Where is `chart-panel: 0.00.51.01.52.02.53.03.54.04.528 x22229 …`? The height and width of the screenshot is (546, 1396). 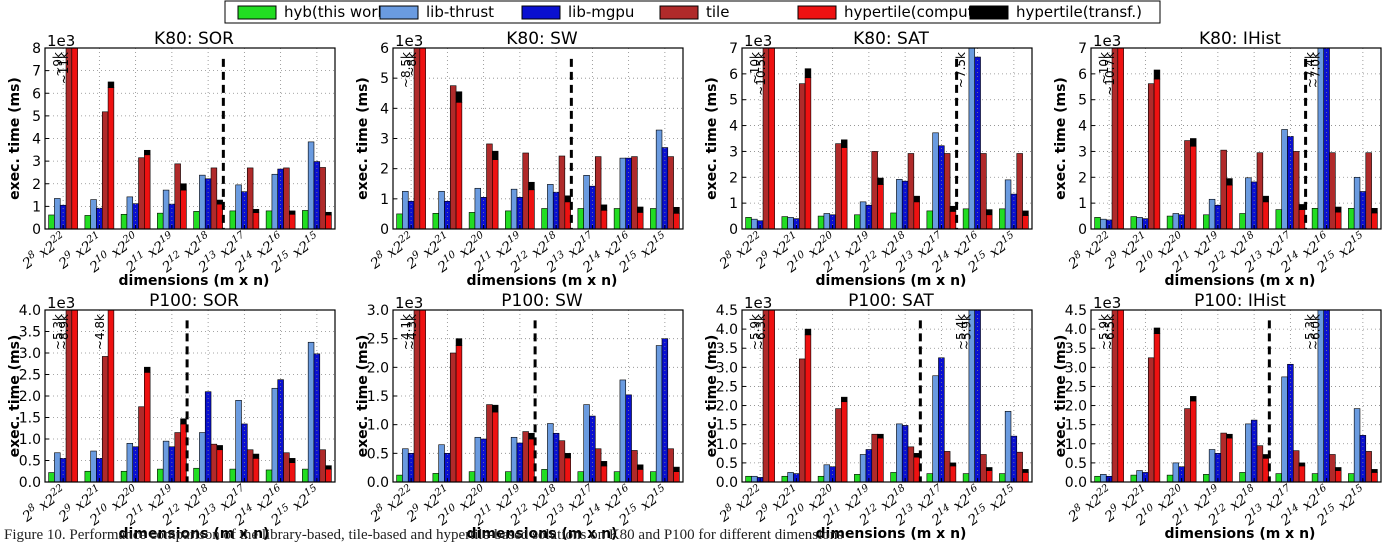 chart-panel: 0.00.51.01.52.02.53.03.54.04.528 x22229 … is located at coordinates (1217, 416).